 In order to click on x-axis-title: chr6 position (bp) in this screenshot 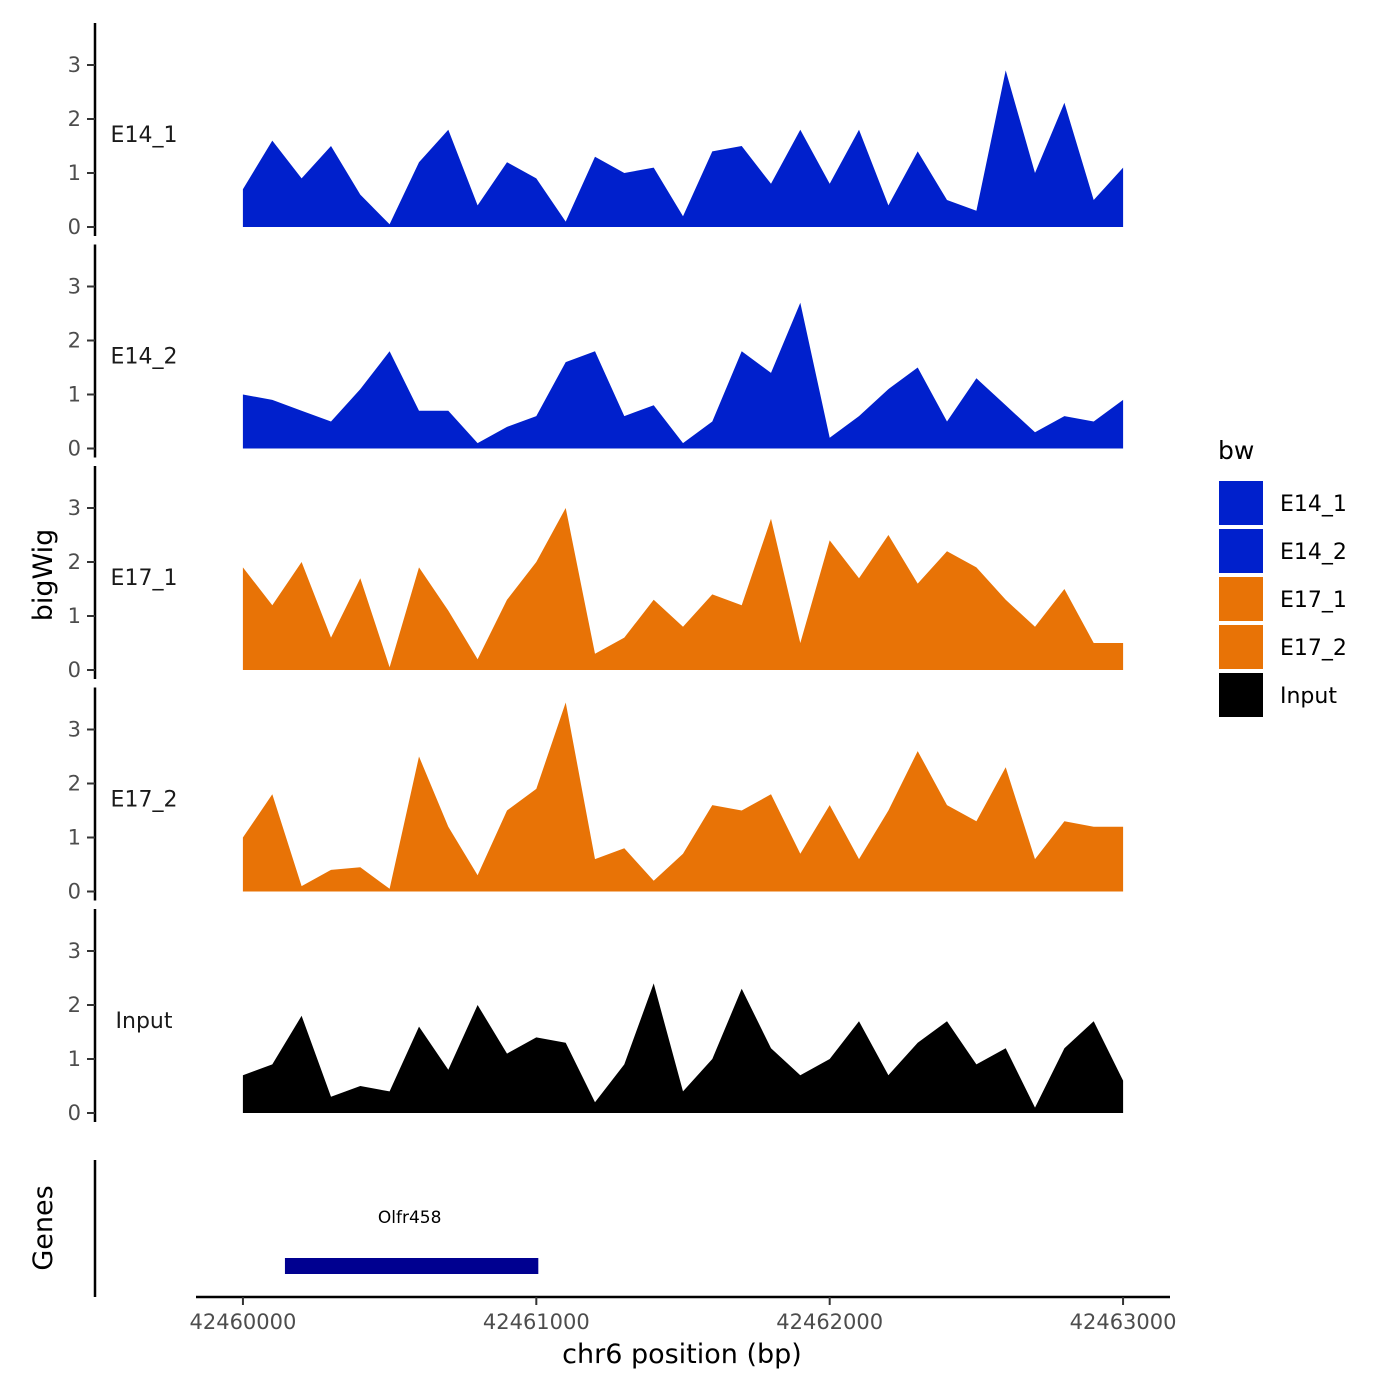, I will do `click(682, 1354)`.